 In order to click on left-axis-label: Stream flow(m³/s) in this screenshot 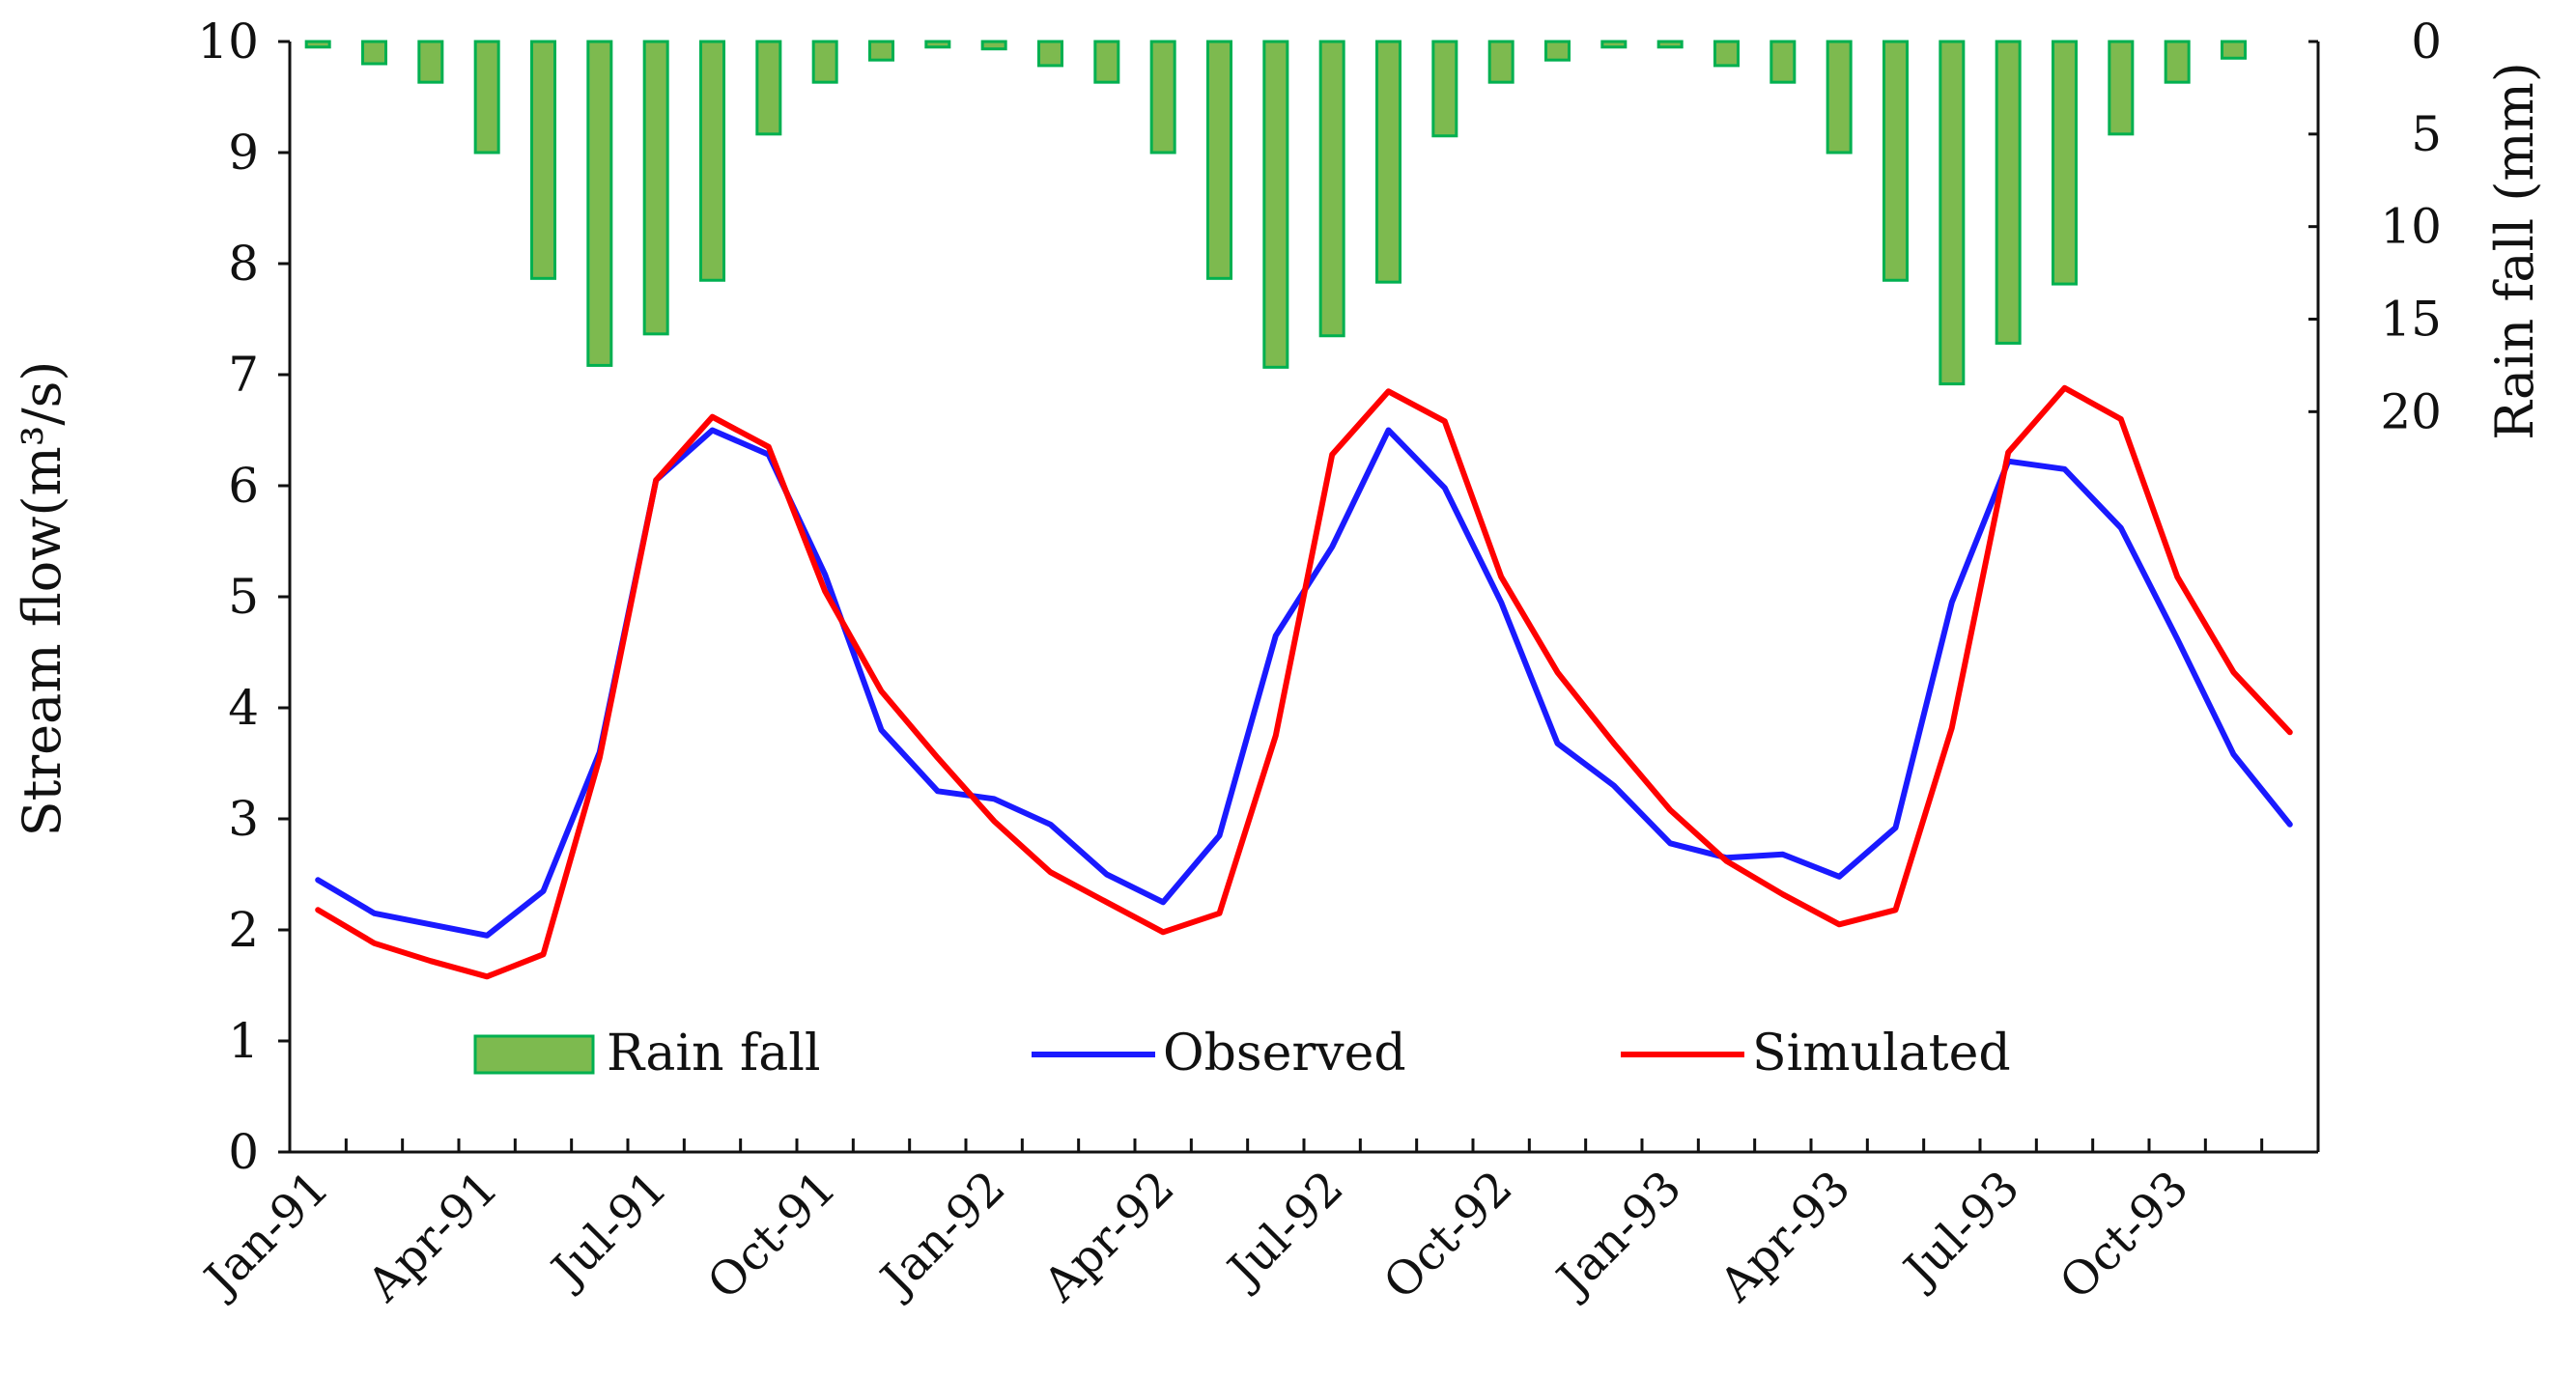, I will do `click(42, 599)`.